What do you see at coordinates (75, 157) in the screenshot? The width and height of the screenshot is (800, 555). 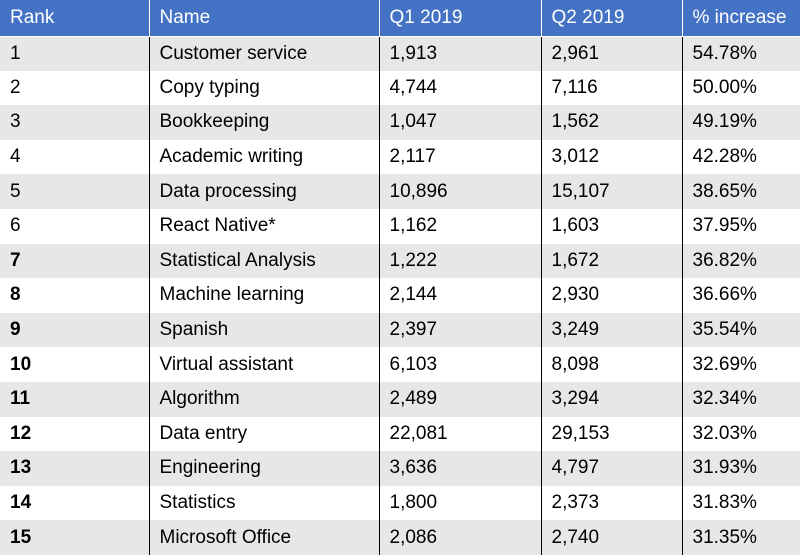 I see `rank-cell: 4` at bounding box center [75, 157].